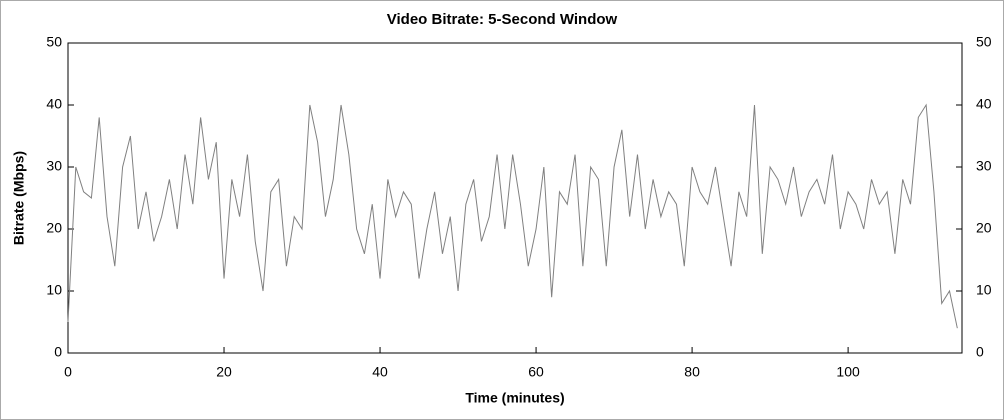  Describe the element at coordinates (984, 228) in the screenshot. I see `y2-tick-label: 20` at that location.